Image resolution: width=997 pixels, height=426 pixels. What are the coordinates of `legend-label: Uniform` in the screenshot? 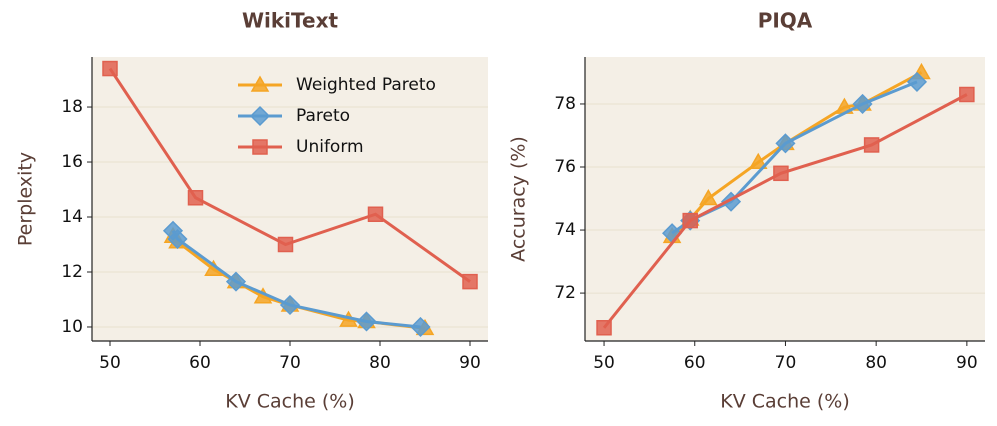 It's located at (330, 147).